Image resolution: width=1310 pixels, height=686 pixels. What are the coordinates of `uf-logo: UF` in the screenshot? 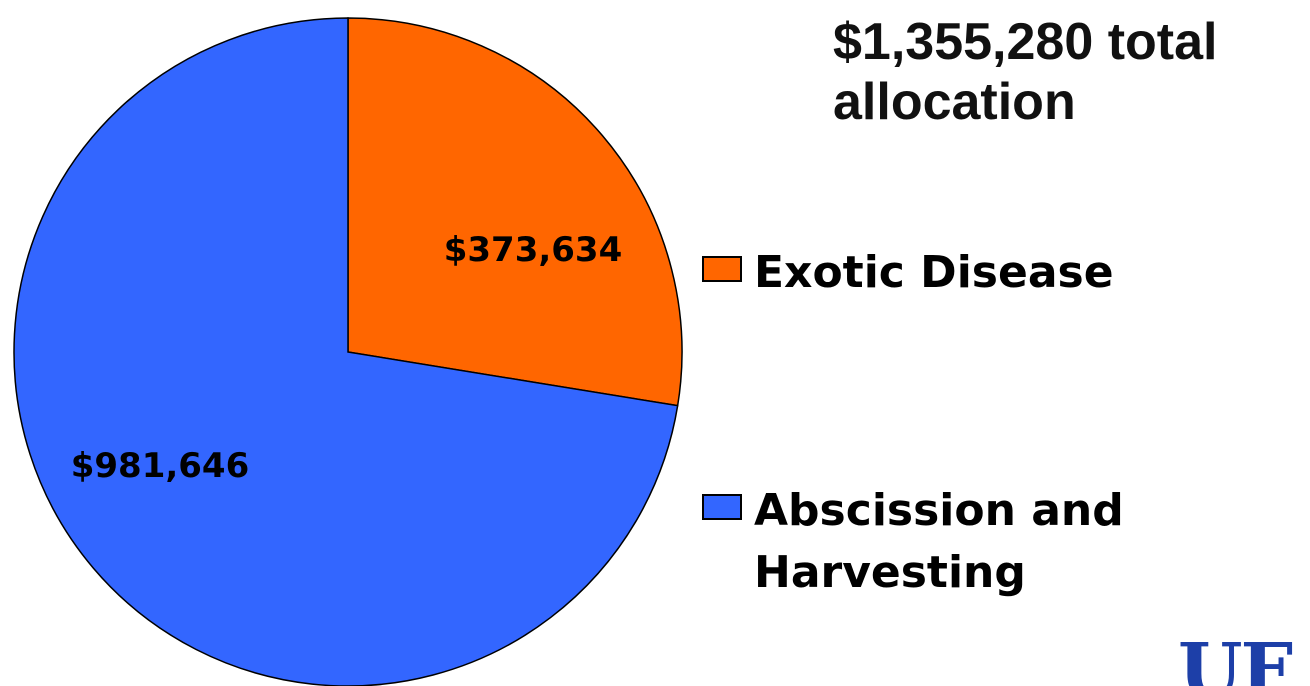 It's located at (1237, 660).